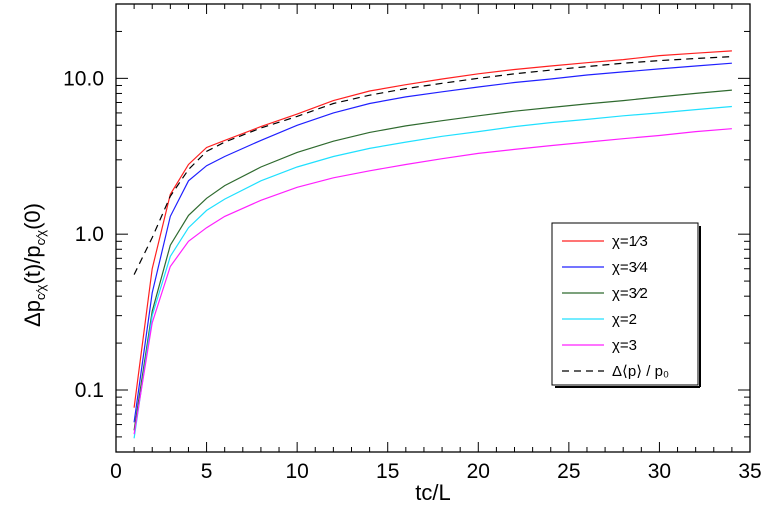 The height and width of the screenshot is (512, 768). I want to click on x-tick-label: 15, so click(387, 471).